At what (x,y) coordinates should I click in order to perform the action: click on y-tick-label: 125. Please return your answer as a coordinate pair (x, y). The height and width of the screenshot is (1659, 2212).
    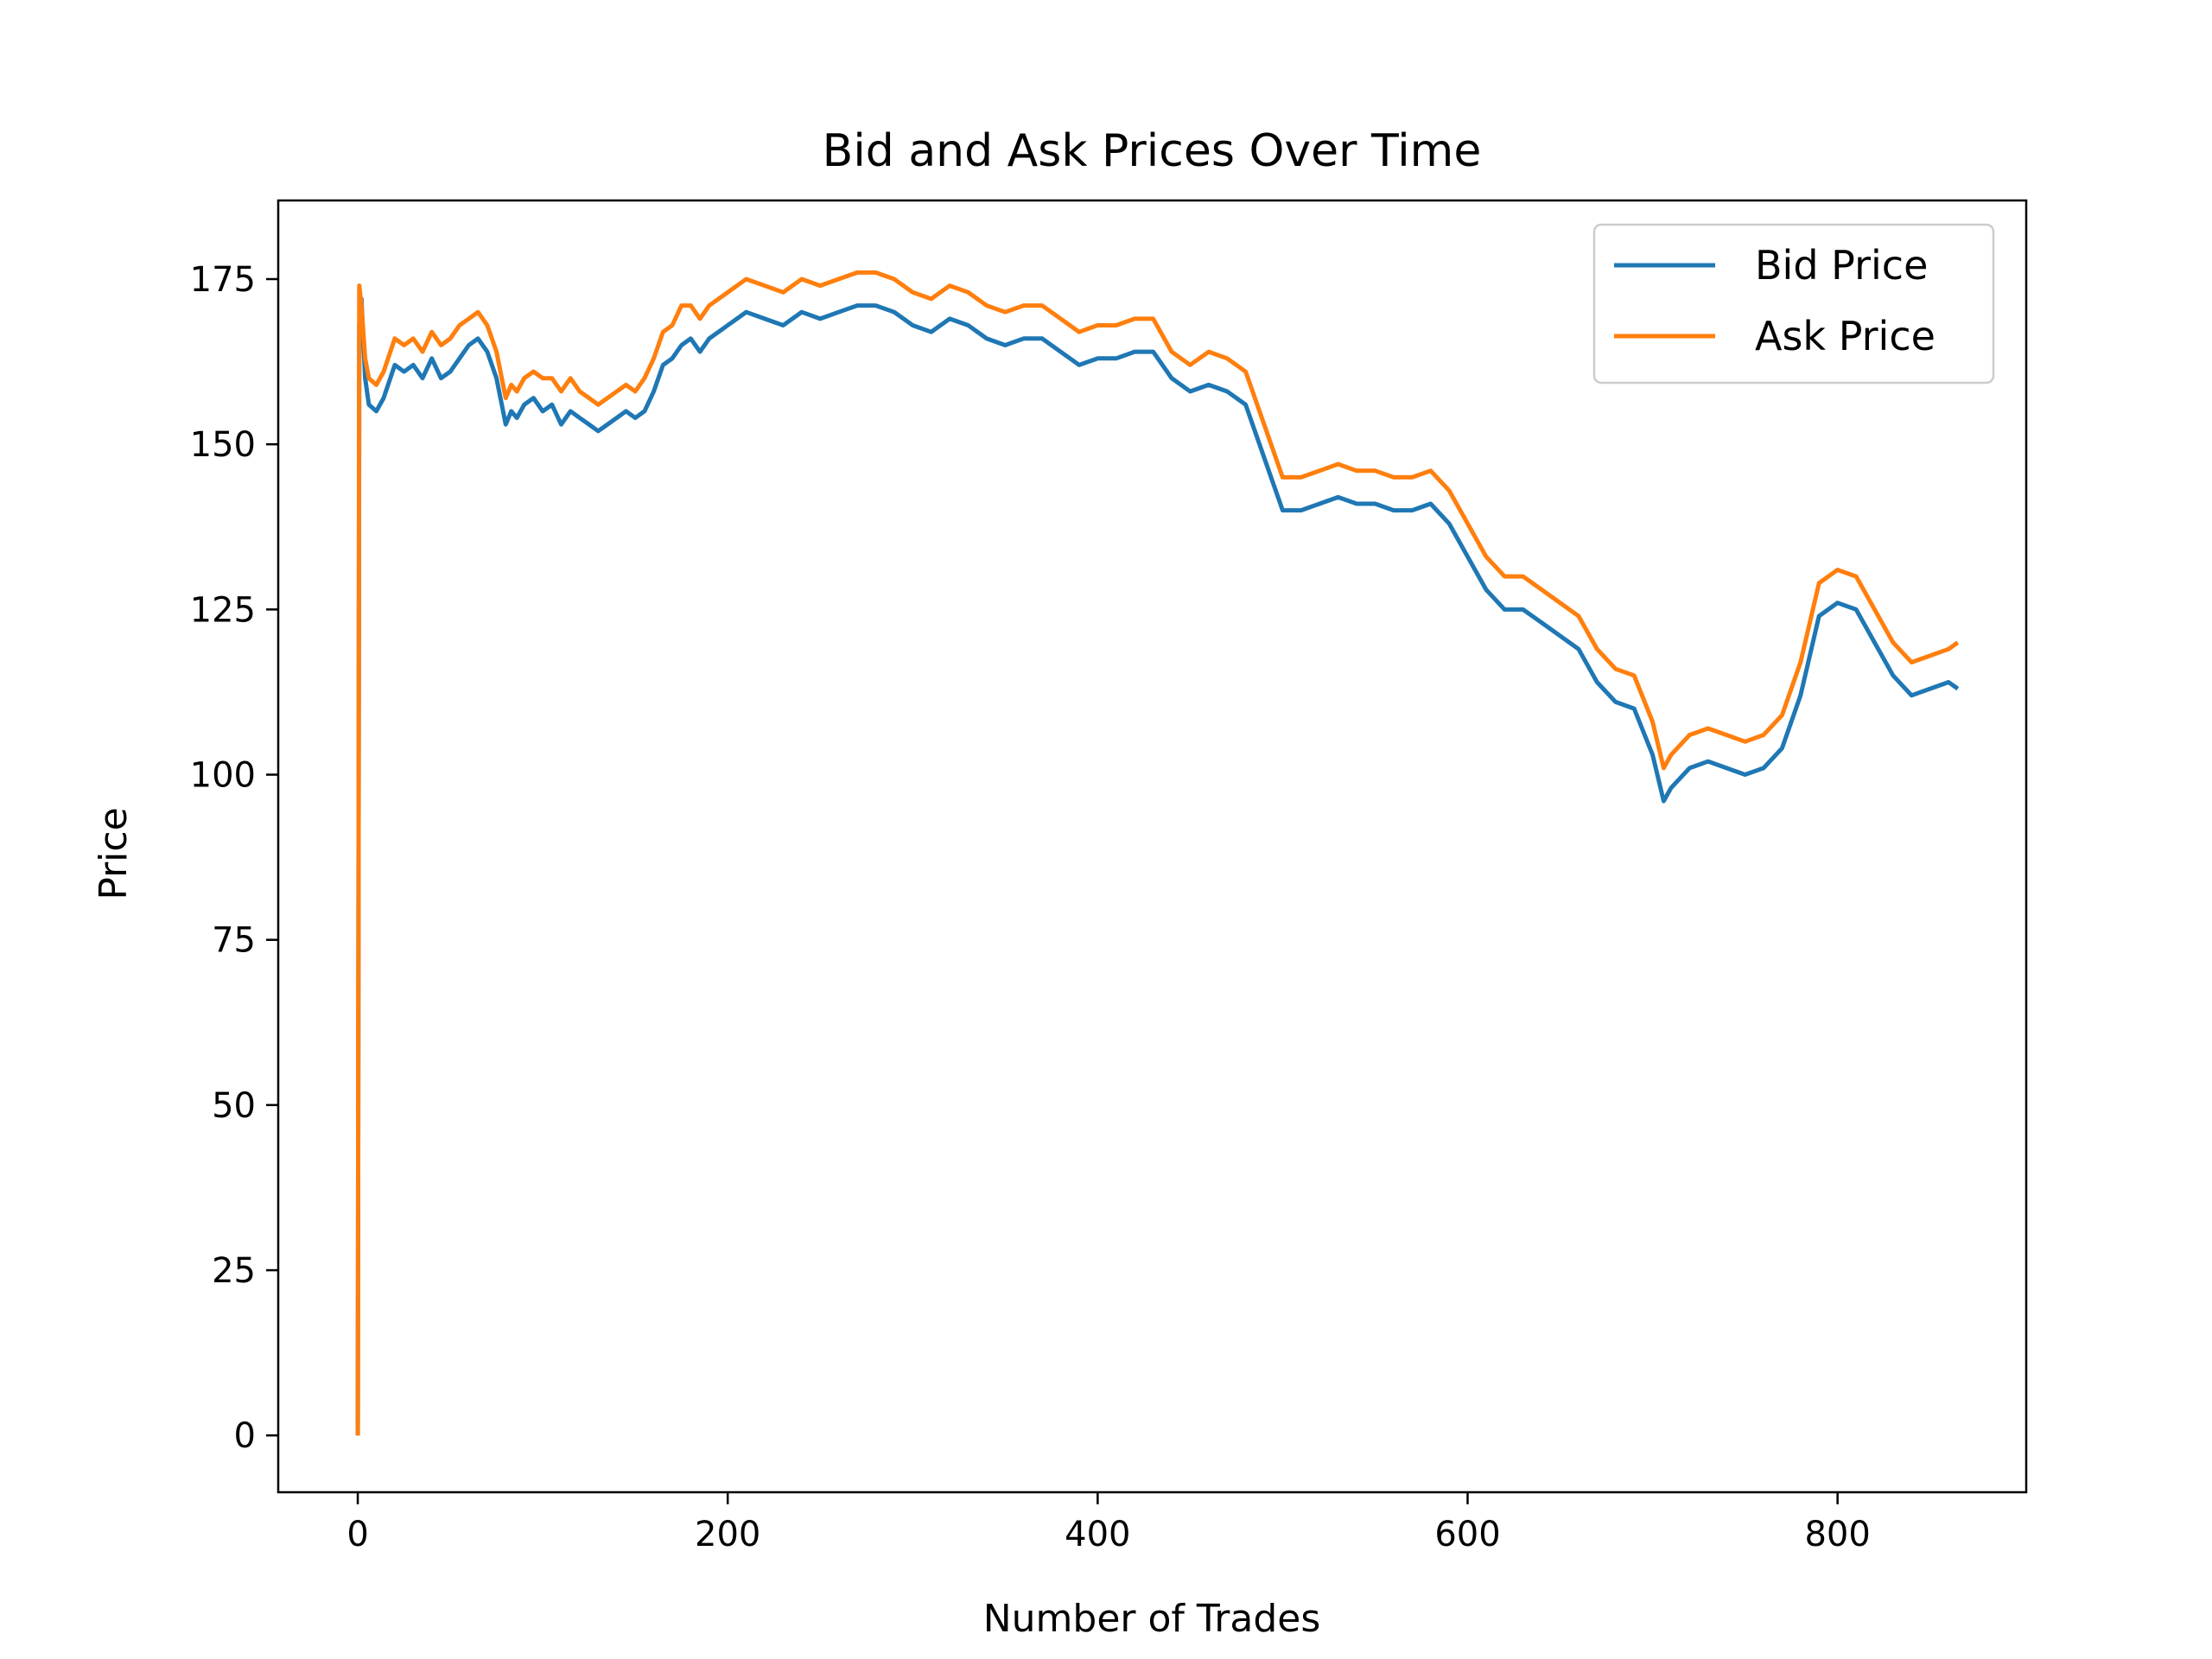
    Looking at the image, I should click on (223, 610).